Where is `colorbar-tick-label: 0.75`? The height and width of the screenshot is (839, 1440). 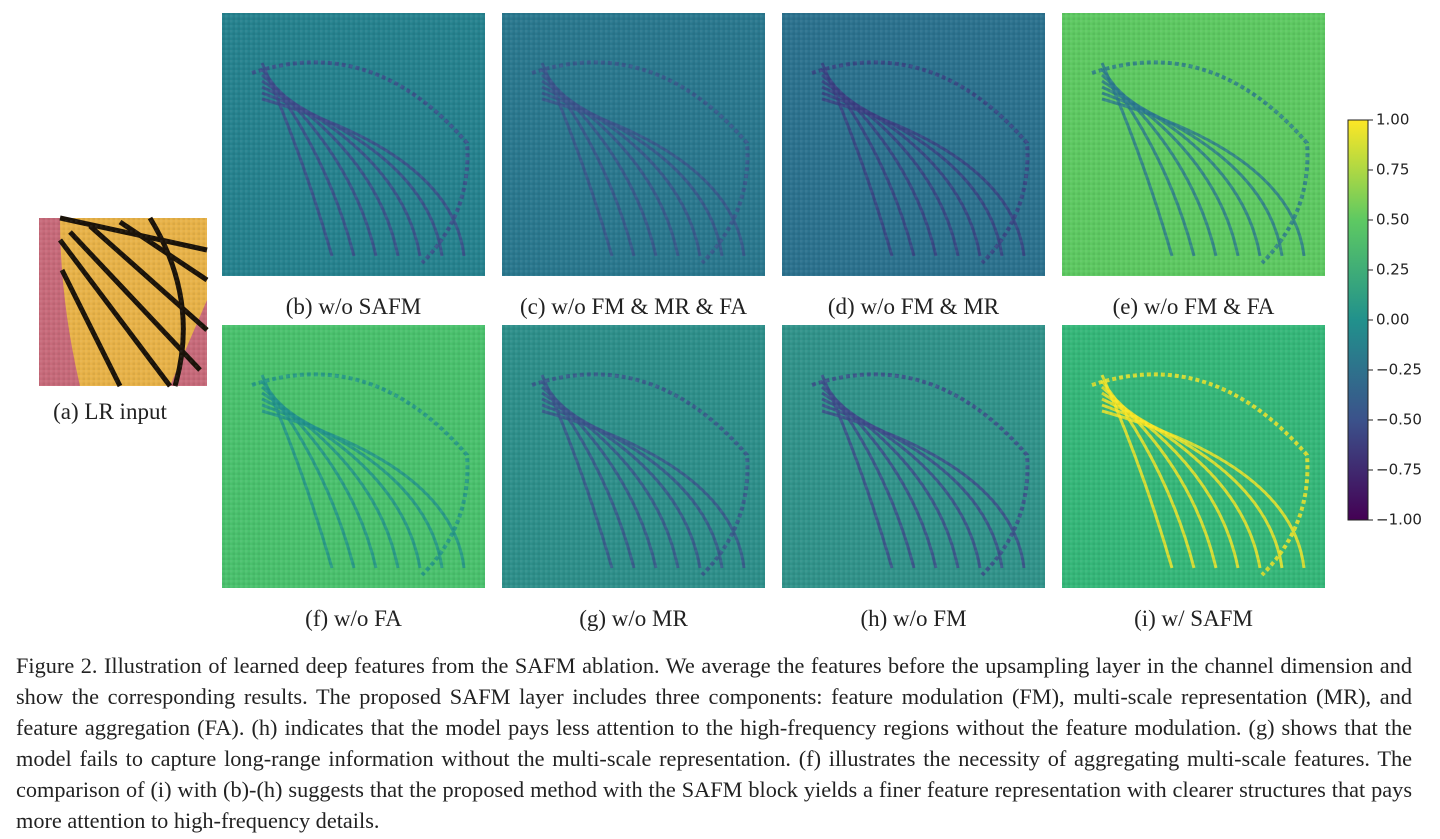
colorbar-tick-label: 0.75 is located at coordinates (1392, 170).